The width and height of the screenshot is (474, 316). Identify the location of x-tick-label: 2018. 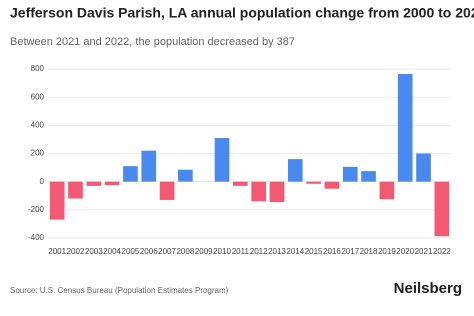
(369, 251).